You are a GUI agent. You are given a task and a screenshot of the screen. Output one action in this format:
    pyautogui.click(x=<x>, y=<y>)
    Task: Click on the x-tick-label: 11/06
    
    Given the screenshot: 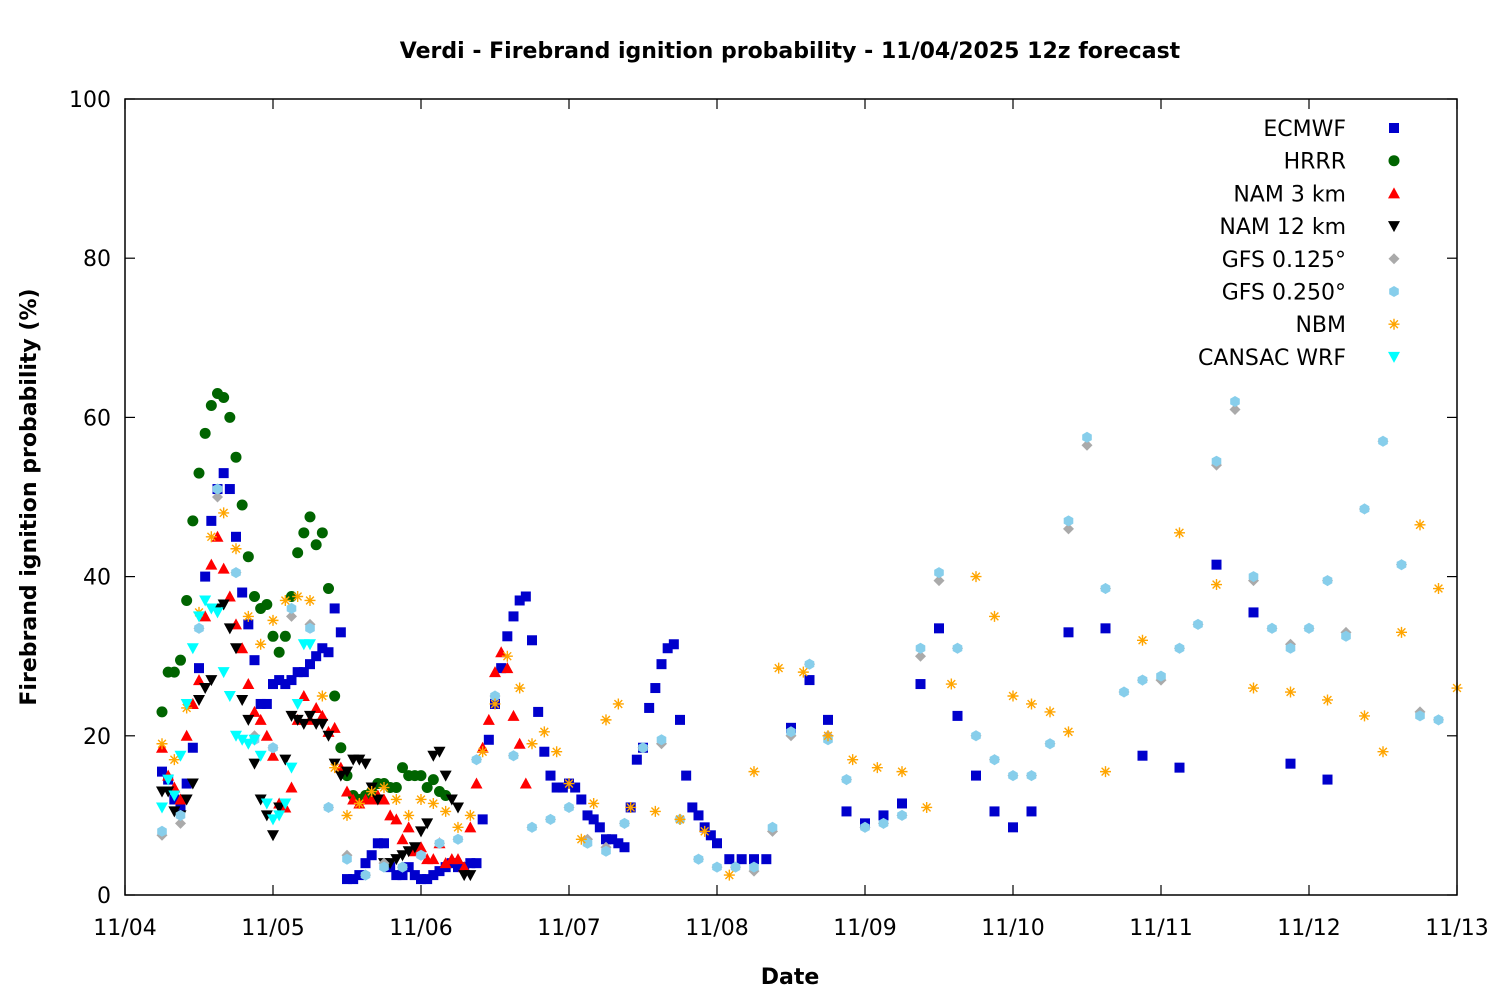 What is the action you would take?
    pyautogui.click(x=420, y=928)
    